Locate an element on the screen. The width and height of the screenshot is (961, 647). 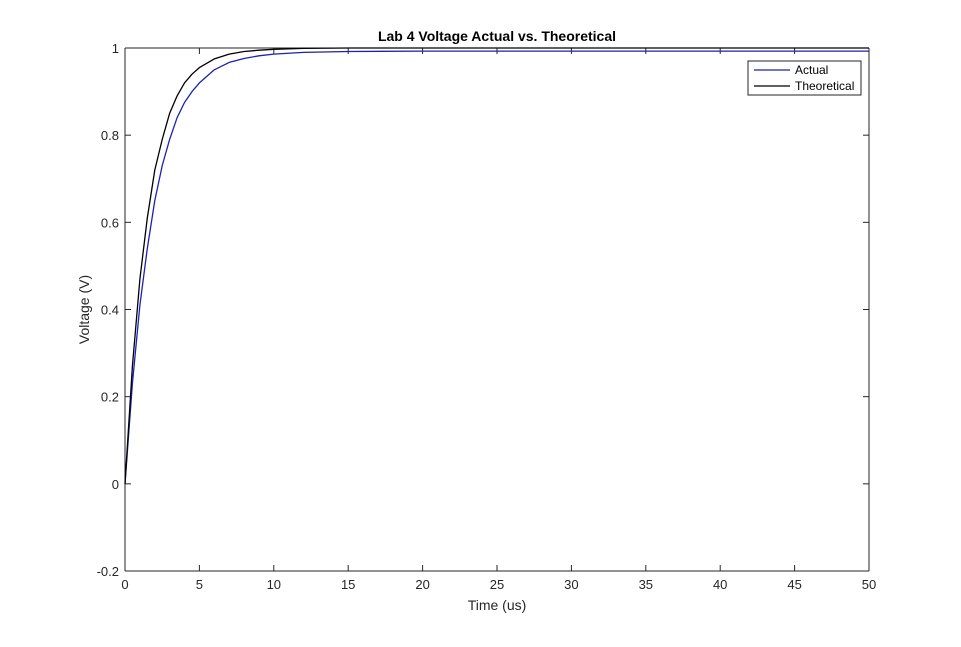
chart-title: Lab 4 Voltage Actual vs. Theoretical is located at coordinates (497, 36).